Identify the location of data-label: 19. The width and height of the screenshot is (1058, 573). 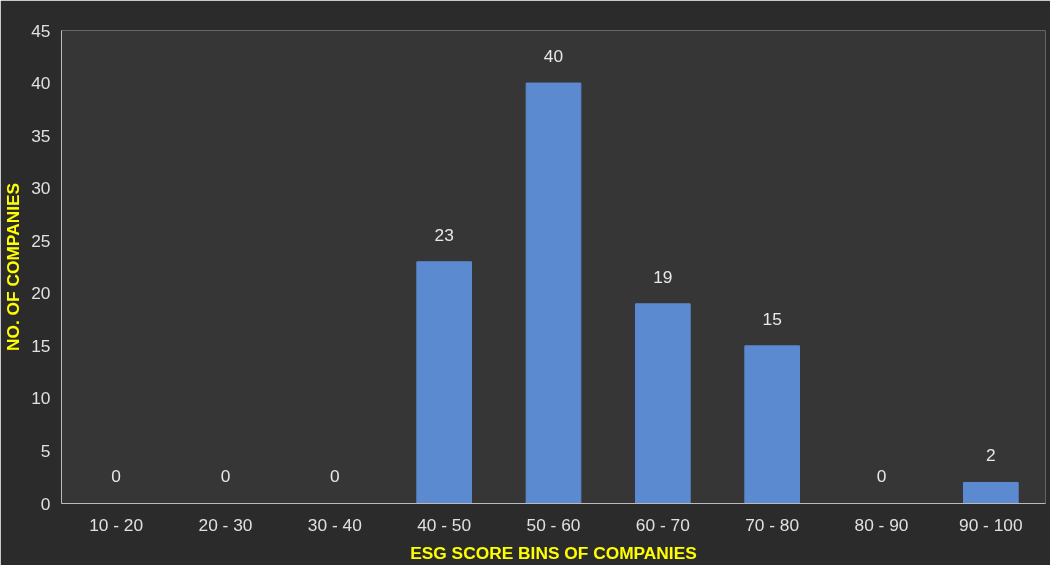
(663, 276).